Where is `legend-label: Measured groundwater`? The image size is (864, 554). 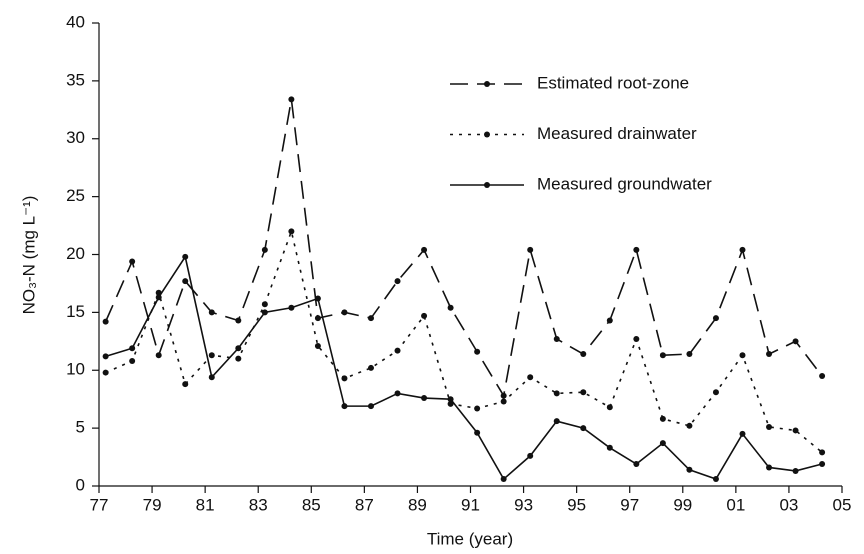 legend-label: Measured groundwater is located at coordinates (624, 183).